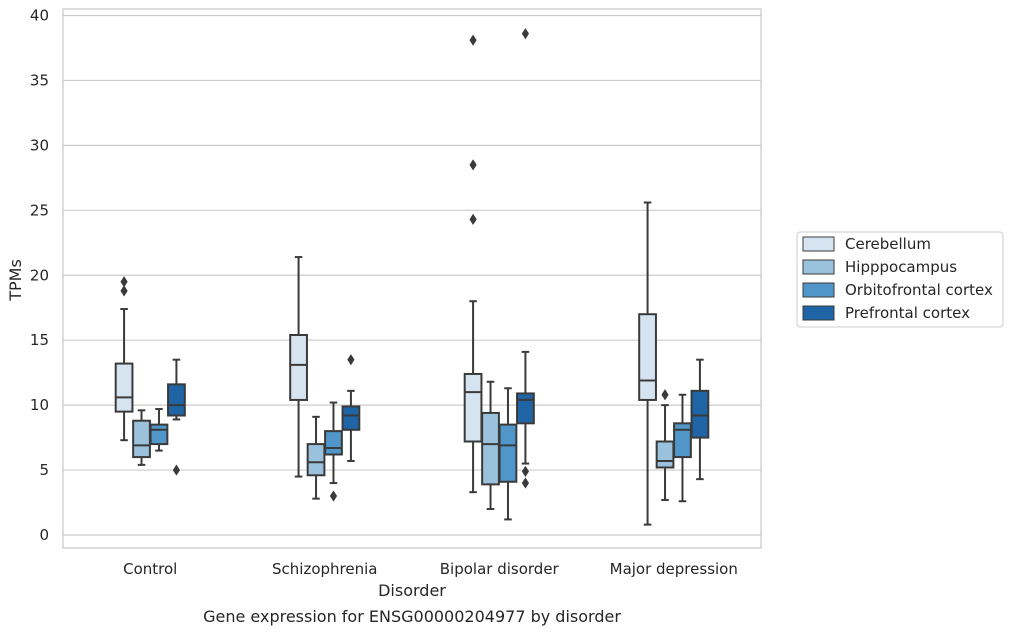  I want to click on y-tick-label: 0, so click(44, 535).